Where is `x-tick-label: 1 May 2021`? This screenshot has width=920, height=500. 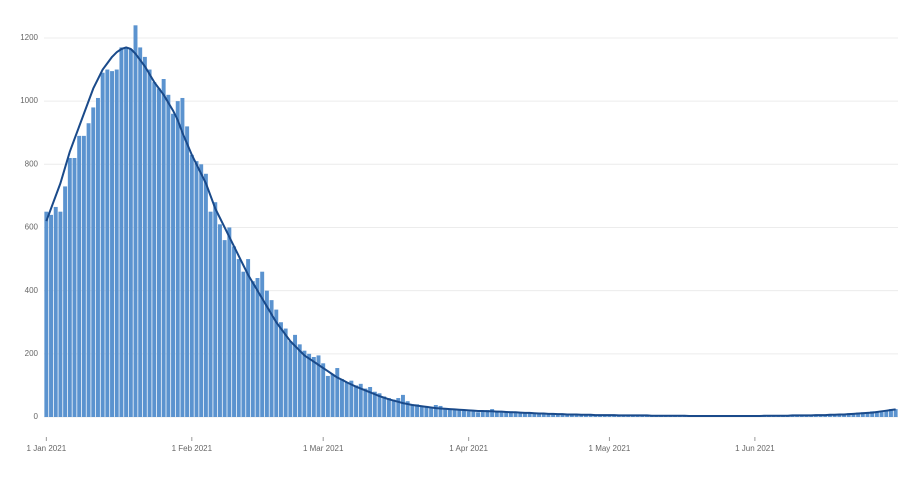 x-tick-label: 1 May 2021 is located at coordinates (610, 448).